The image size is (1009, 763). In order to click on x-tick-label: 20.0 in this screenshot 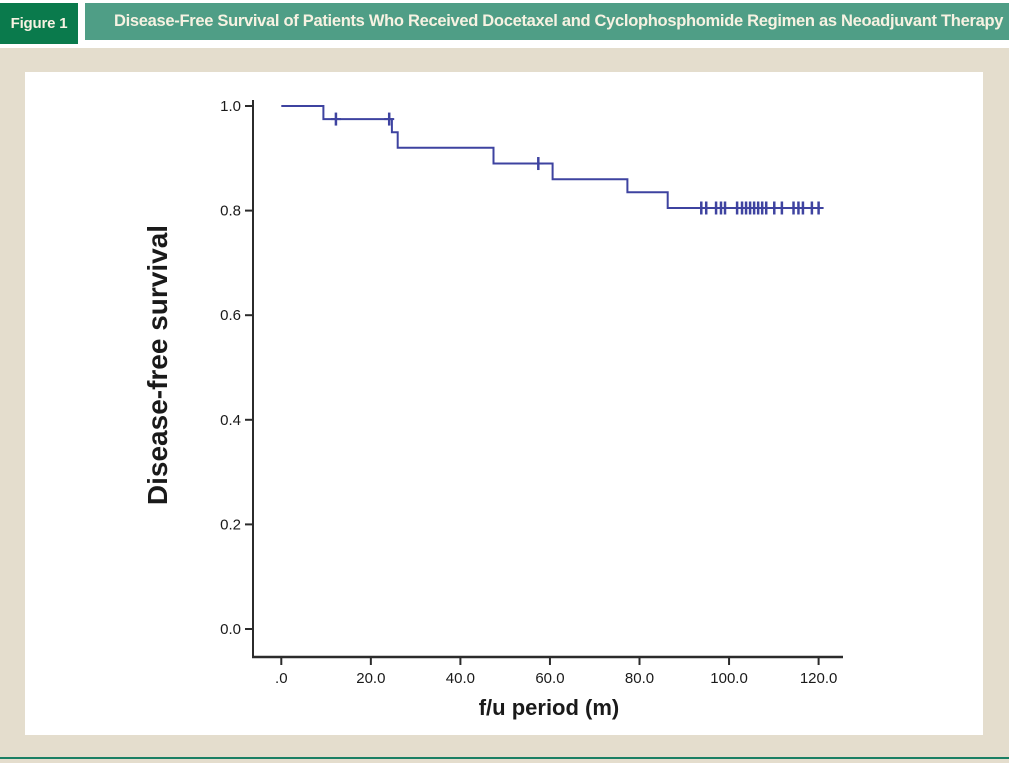, I will do `click(370, 678)`.